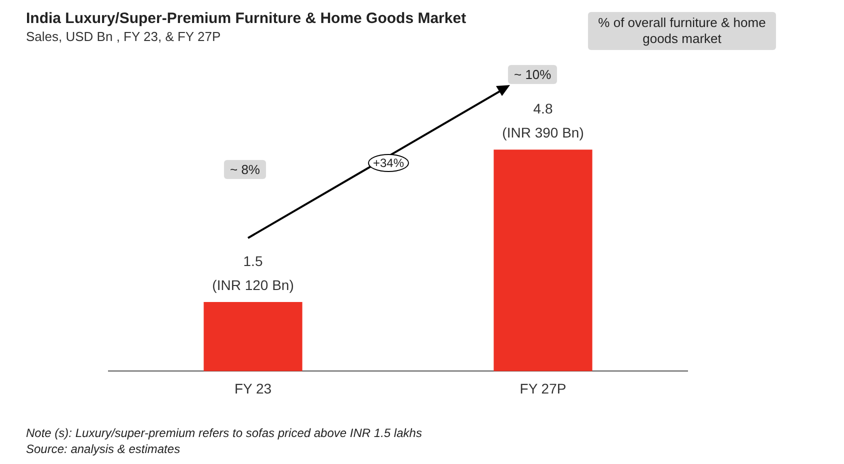  I want to click on text: % of overall furniture & home goods market, so click(682, 31).